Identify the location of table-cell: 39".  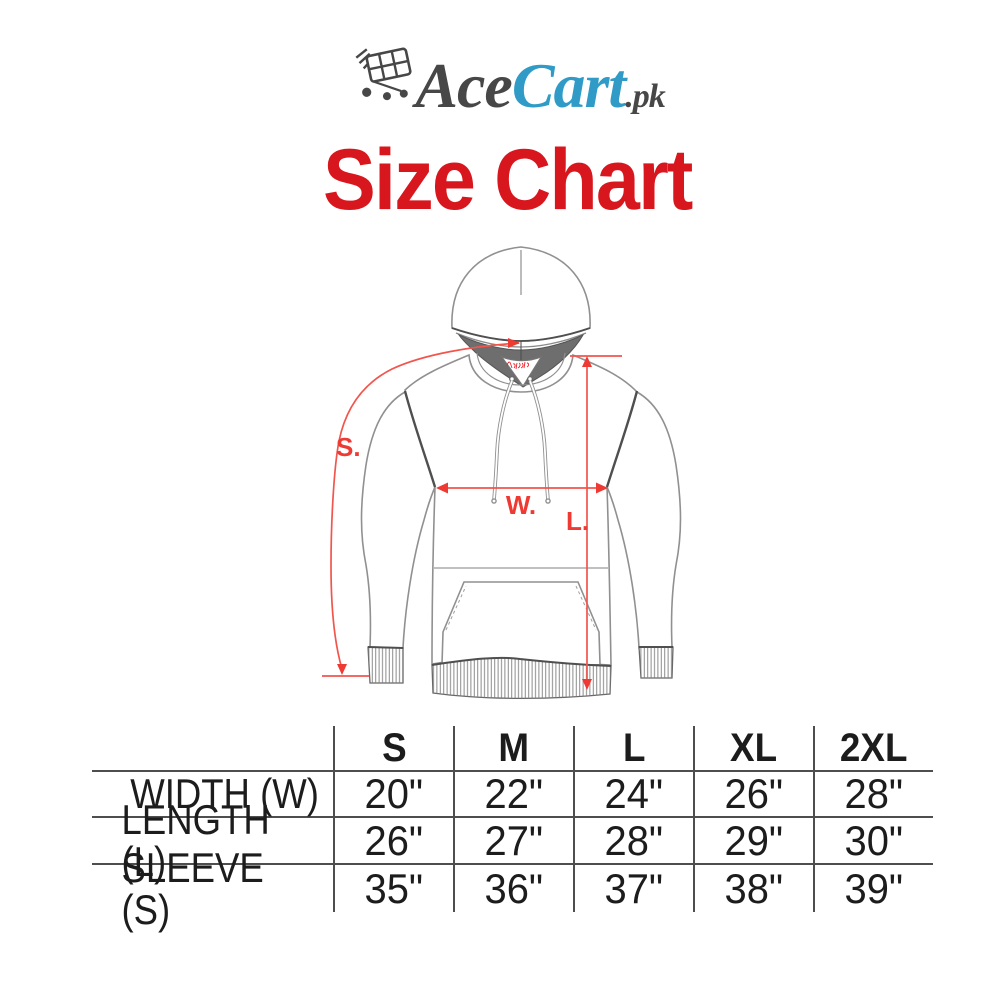
(873, 888).